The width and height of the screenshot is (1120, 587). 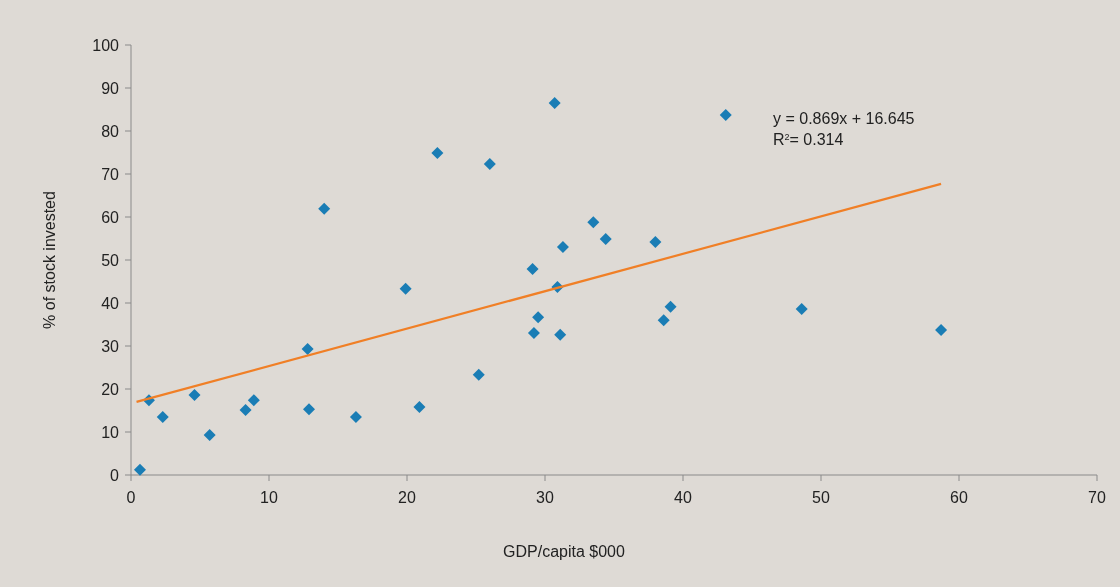 What do you see at coordinates (110, 432) in the screenshot?
I see `y-tick-label: 10` at bounding box center [110, 432].